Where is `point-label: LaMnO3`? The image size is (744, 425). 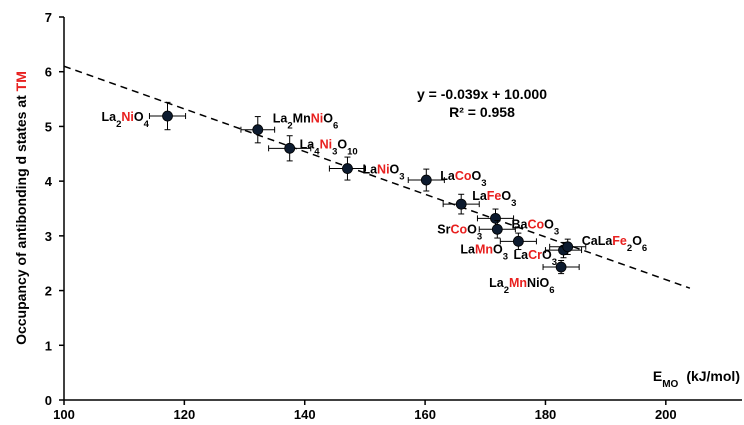 point-label: LaMnO3 is located at coordinates (484, 251).